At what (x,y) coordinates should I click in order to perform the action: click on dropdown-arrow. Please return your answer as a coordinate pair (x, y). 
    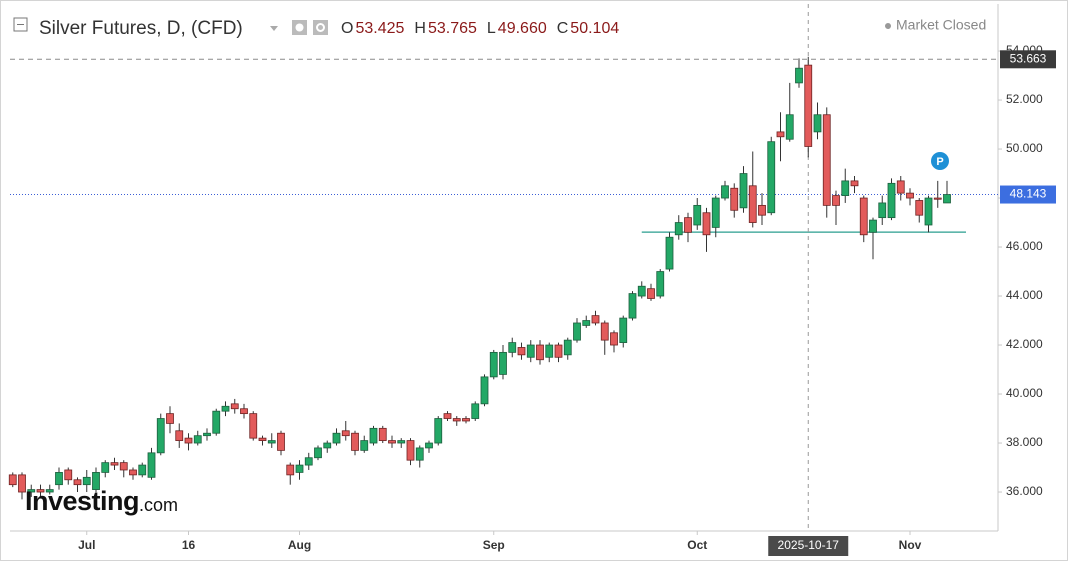
    Looking at the image, I should click on (274, 28).